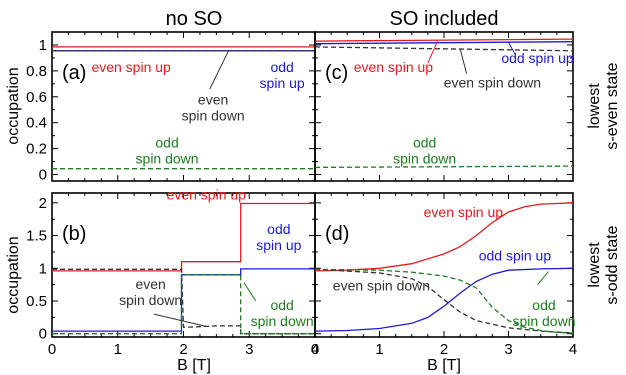 The image size is (626, 375). Describe the element at coordinates (36, 123) in the screenshot. I see `y-tick-label: 0.4` at that location.